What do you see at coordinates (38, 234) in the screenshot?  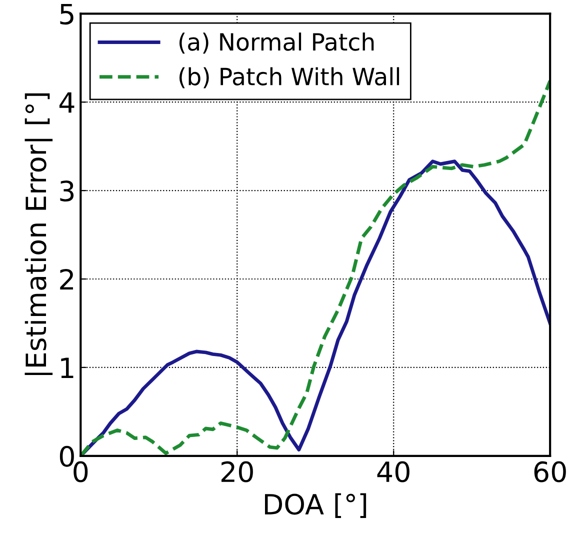 I see `y-axis-title: |Estimation Error| [°]` at bounding box center [38, 234].